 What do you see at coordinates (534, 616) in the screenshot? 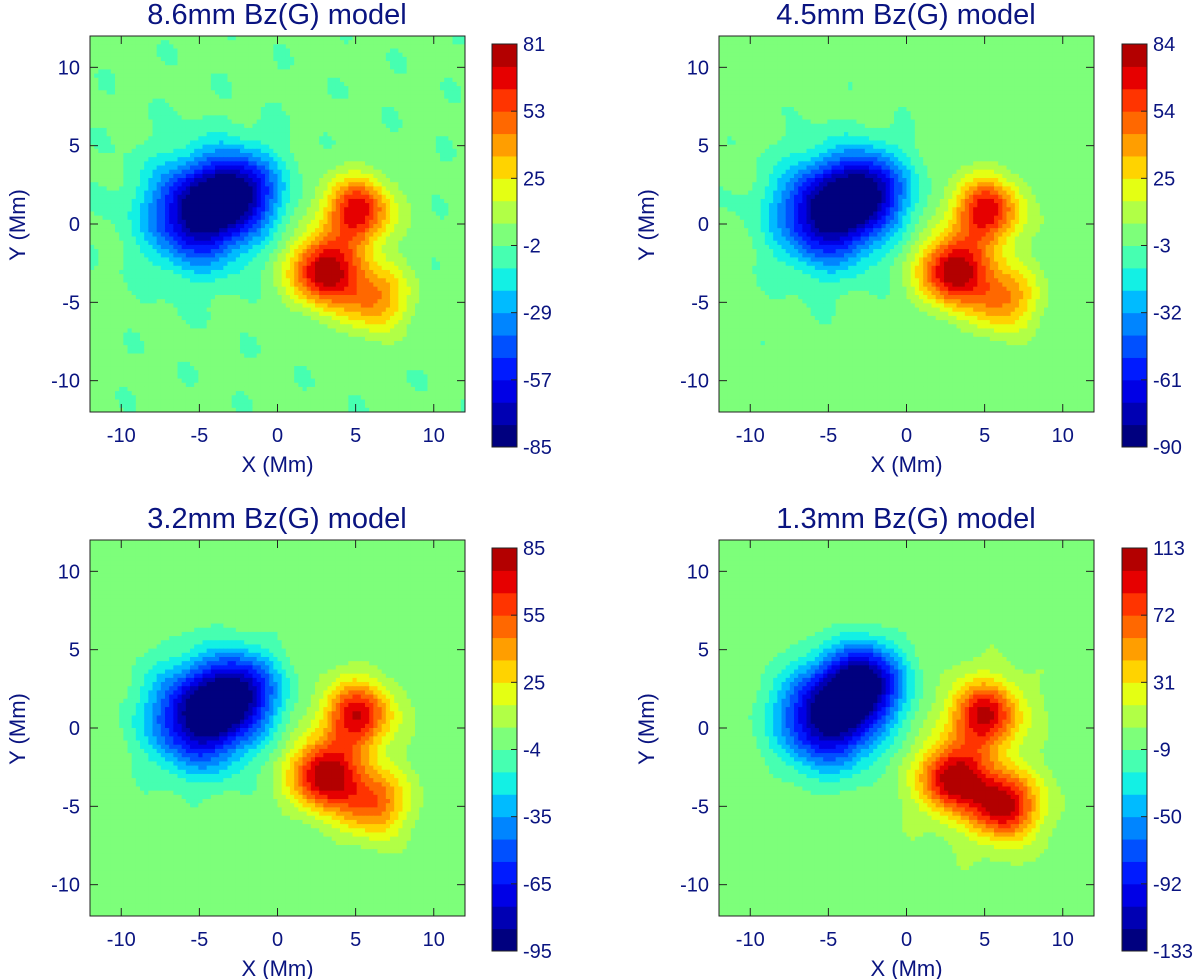
I see `colorbar-tick-label: 55` at bounding box center [534, 616].